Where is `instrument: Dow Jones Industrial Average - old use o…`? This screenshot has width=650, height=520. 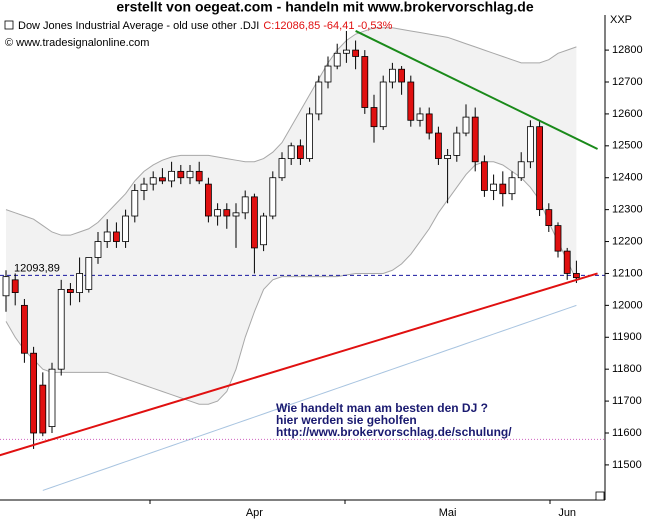 instrument: Dow Jones Industrial Average - old use o… is located at coordinates (138, 26).